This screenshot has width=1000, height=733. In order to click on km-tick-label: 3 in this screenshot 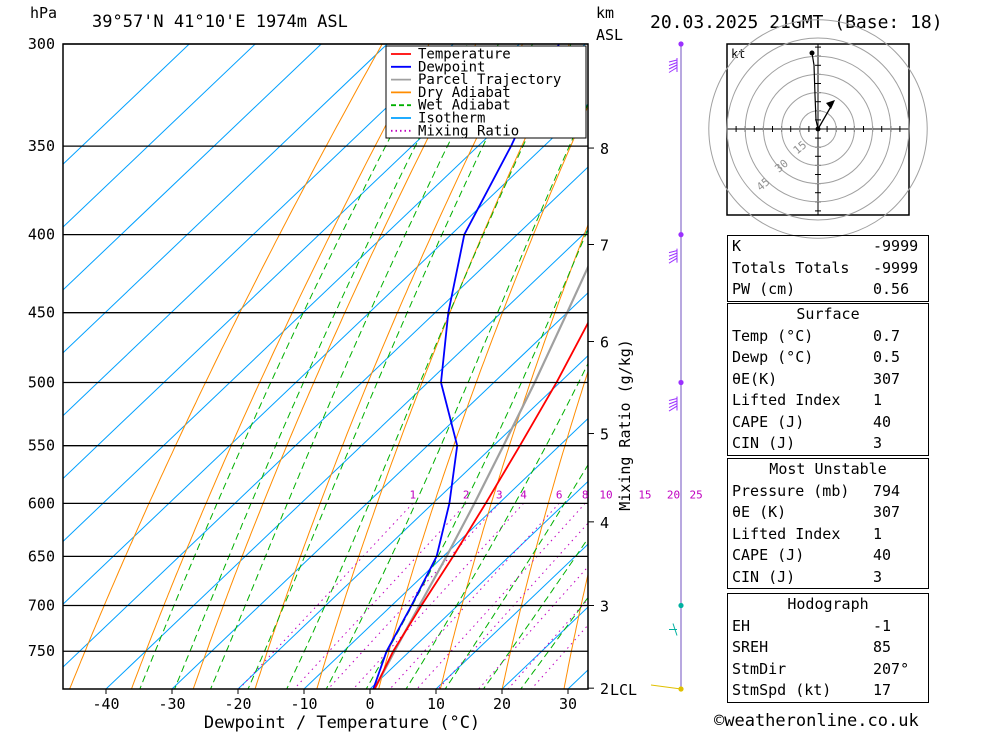, I will do `click(604, 606)`.